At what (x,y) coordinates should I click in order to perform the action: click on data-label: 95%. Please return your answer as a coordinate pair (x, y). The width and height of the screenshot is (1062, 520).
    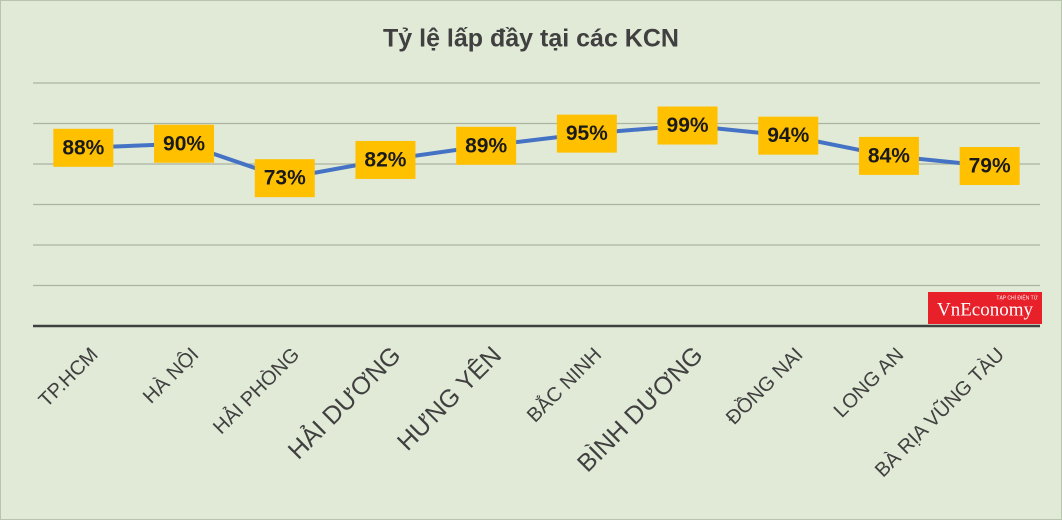
    Looking at the image, I should click on (587, 133).